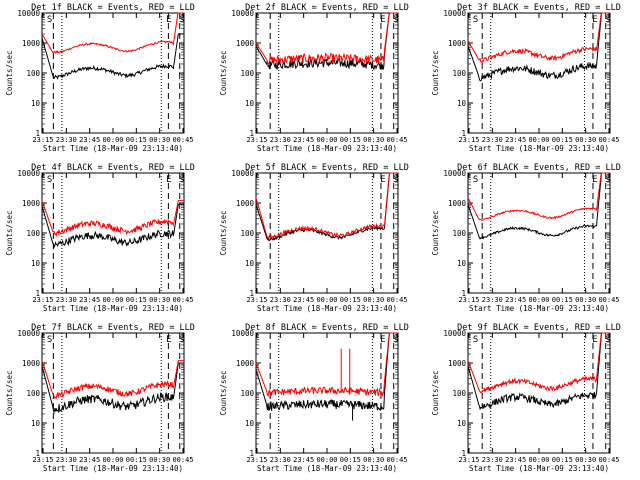  I want to click on panel-title: Det 5f BLACK = Events, RED = LLD, so click(327, 168).